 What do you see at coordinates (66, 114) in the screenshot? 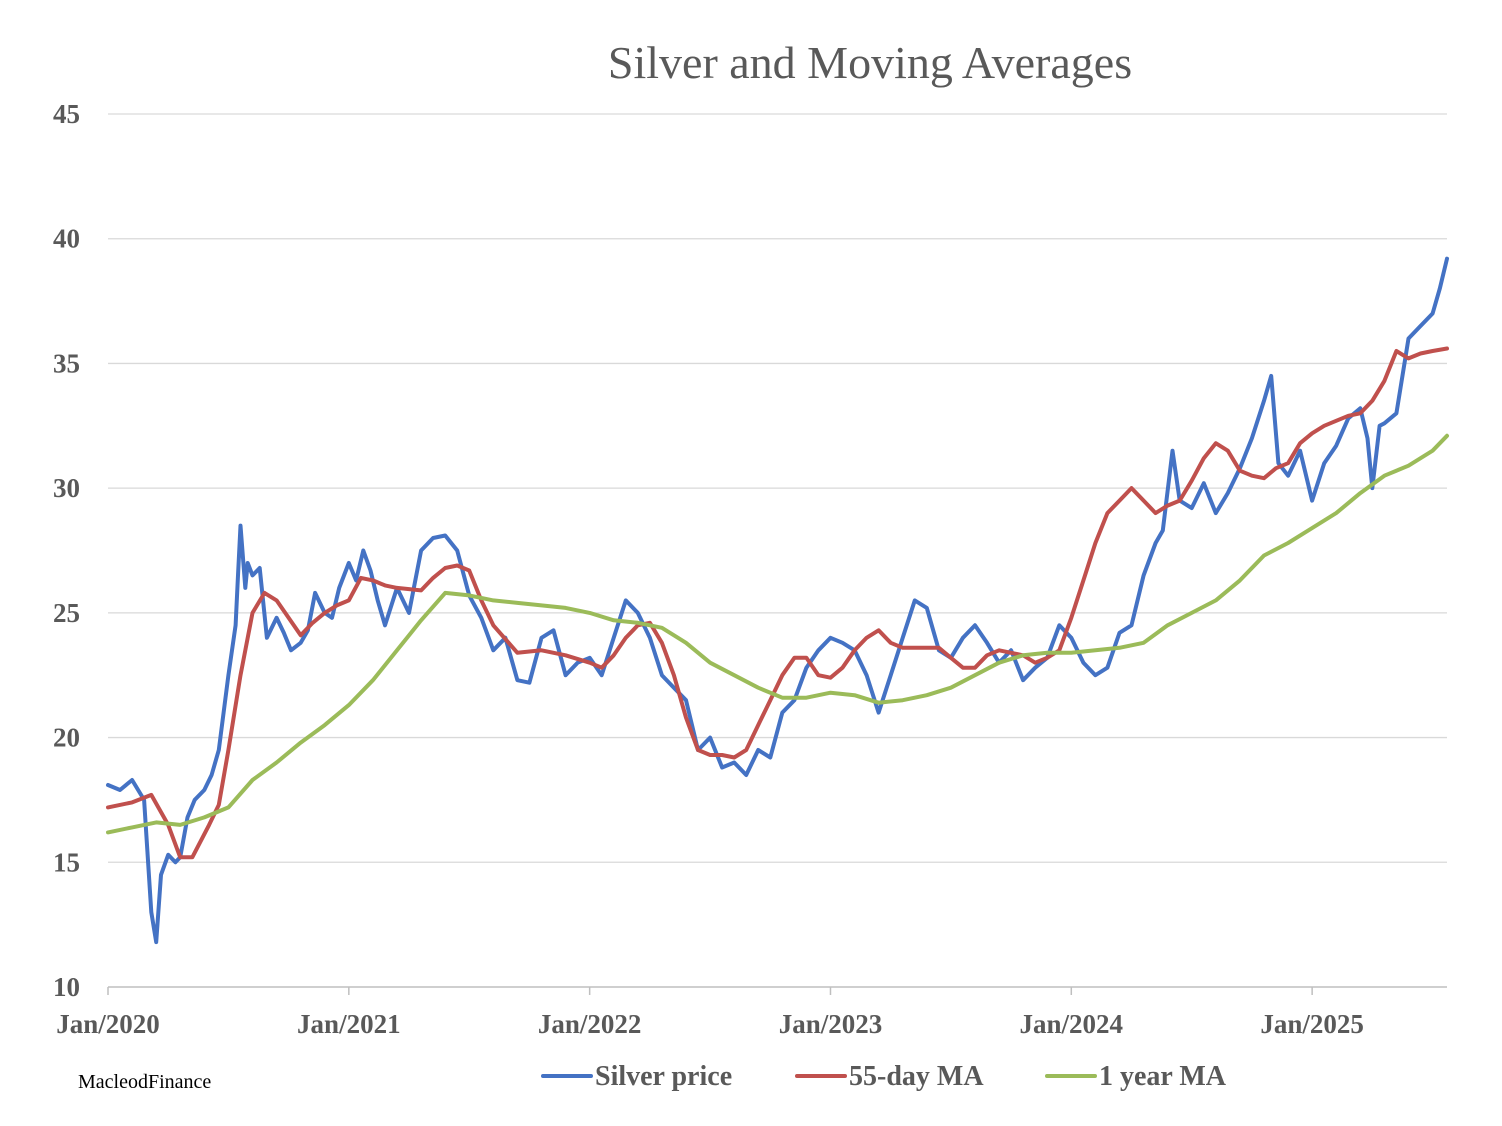
I see `y-tick-label: 45` at bounding box center [66, 114].